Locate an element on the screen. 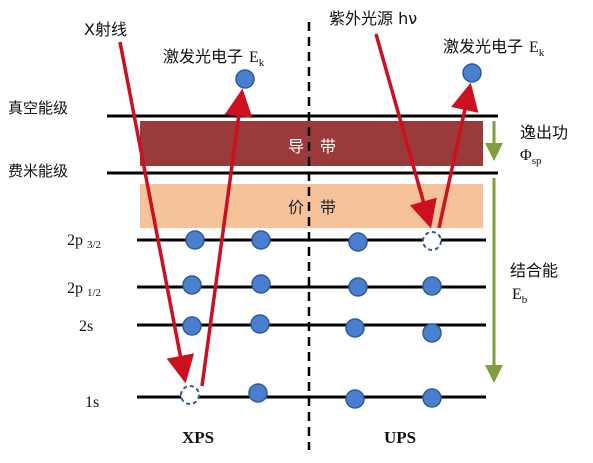  ups-uv-arrow is located at coordinates (405, 131).